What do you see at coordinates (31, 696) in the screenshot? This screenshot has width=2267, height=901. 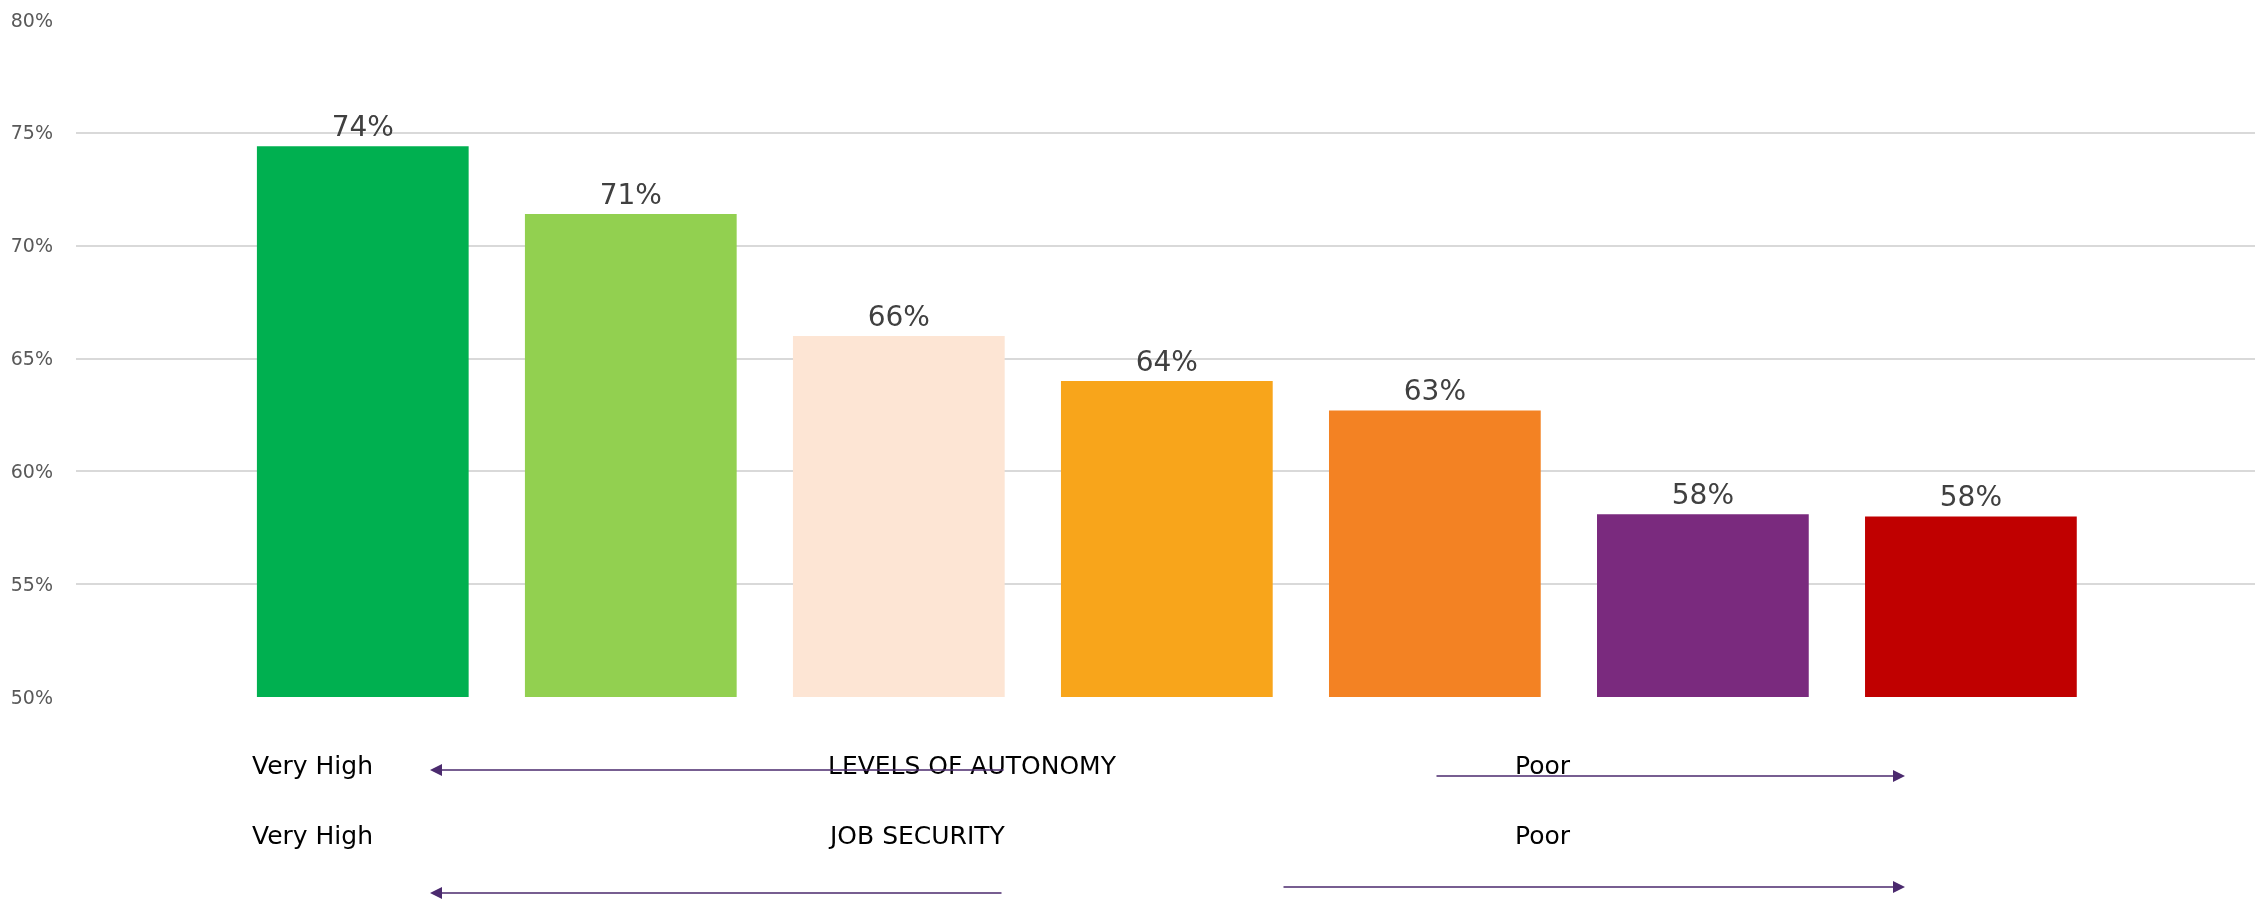 I see `y-tick-label: 50%` at bounding box center [31, 696].